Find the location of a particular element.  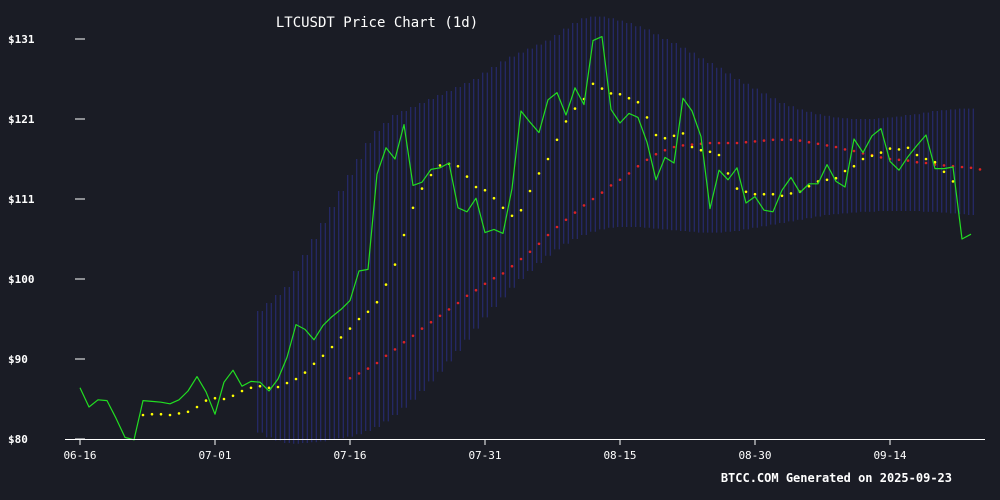

x-tick-label: 07-16 is located at coordinates (349, 455).